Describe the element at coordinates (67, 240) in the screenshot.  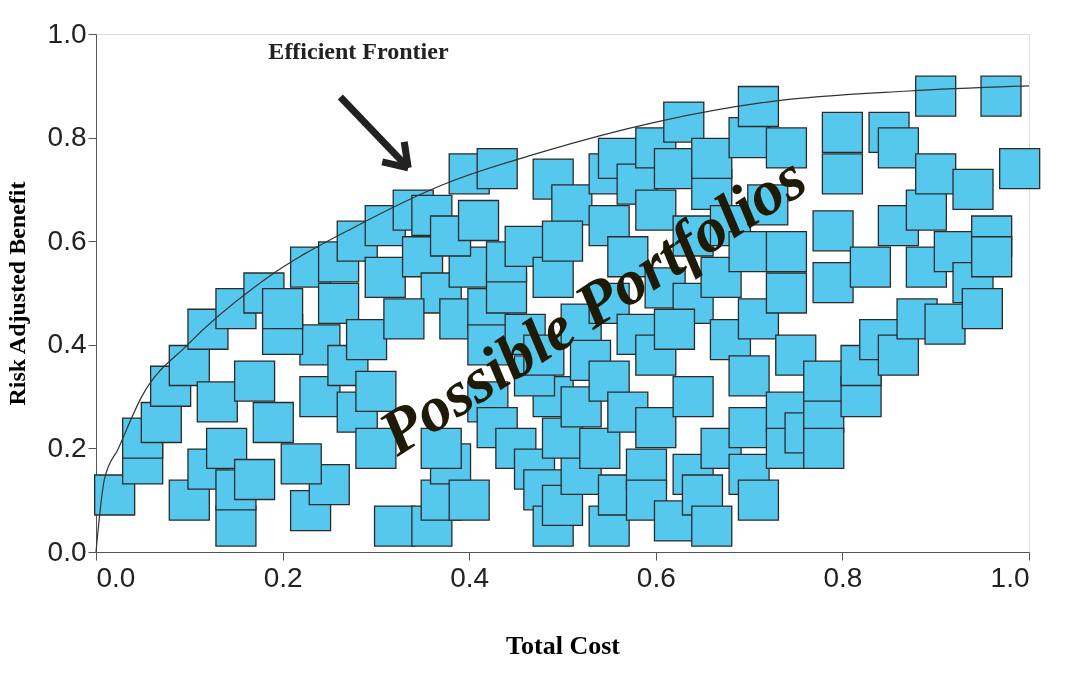
I see `y-tick-label: 0.6` at that location.